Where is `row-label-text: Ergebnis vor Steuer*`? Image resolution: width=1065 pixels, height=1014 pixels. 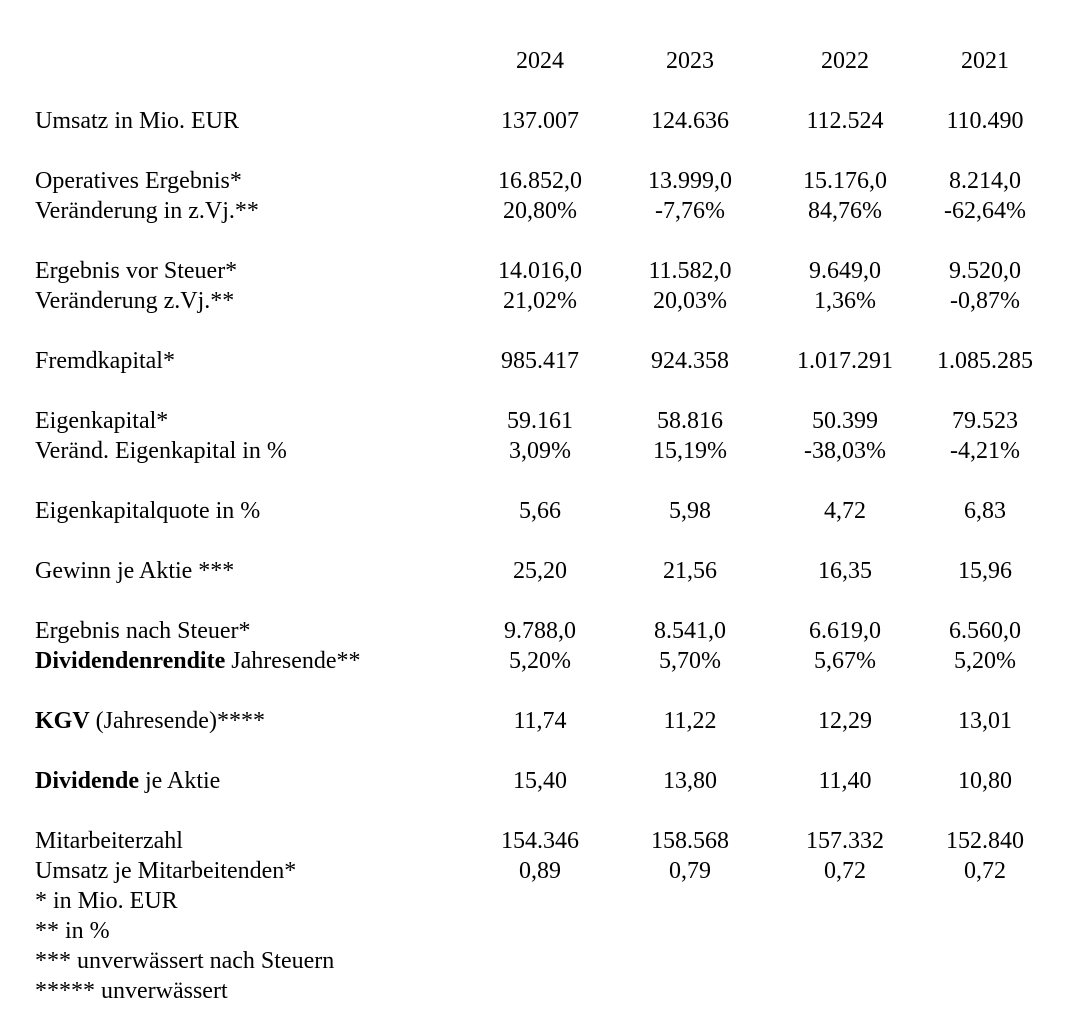 row-label-text: Ergebnis vor Steuer* is located at coordinates (136, 271).